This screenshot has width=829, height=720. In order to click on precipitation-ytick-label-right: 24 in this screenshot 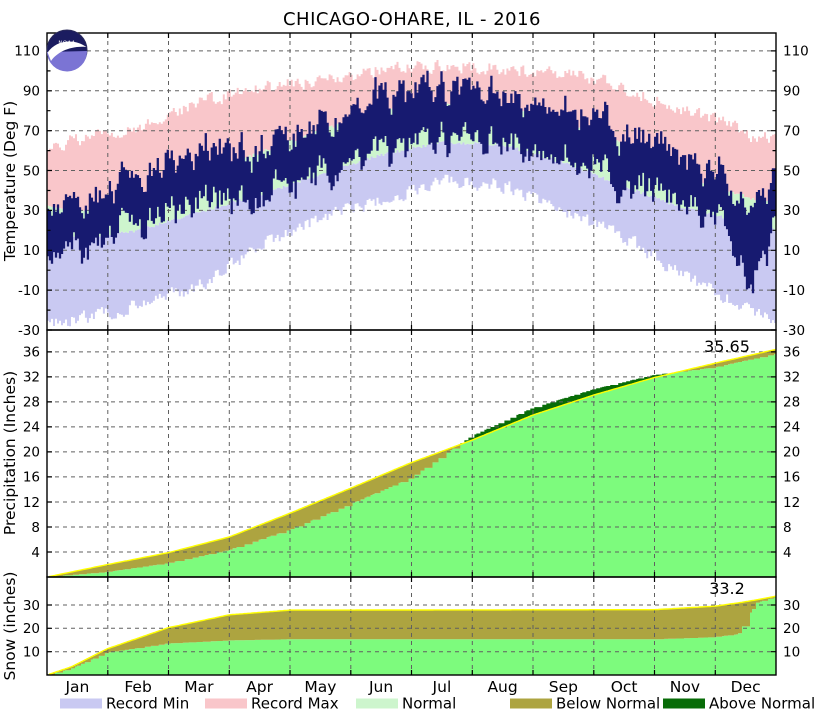, I will do `click(791, 428)`.